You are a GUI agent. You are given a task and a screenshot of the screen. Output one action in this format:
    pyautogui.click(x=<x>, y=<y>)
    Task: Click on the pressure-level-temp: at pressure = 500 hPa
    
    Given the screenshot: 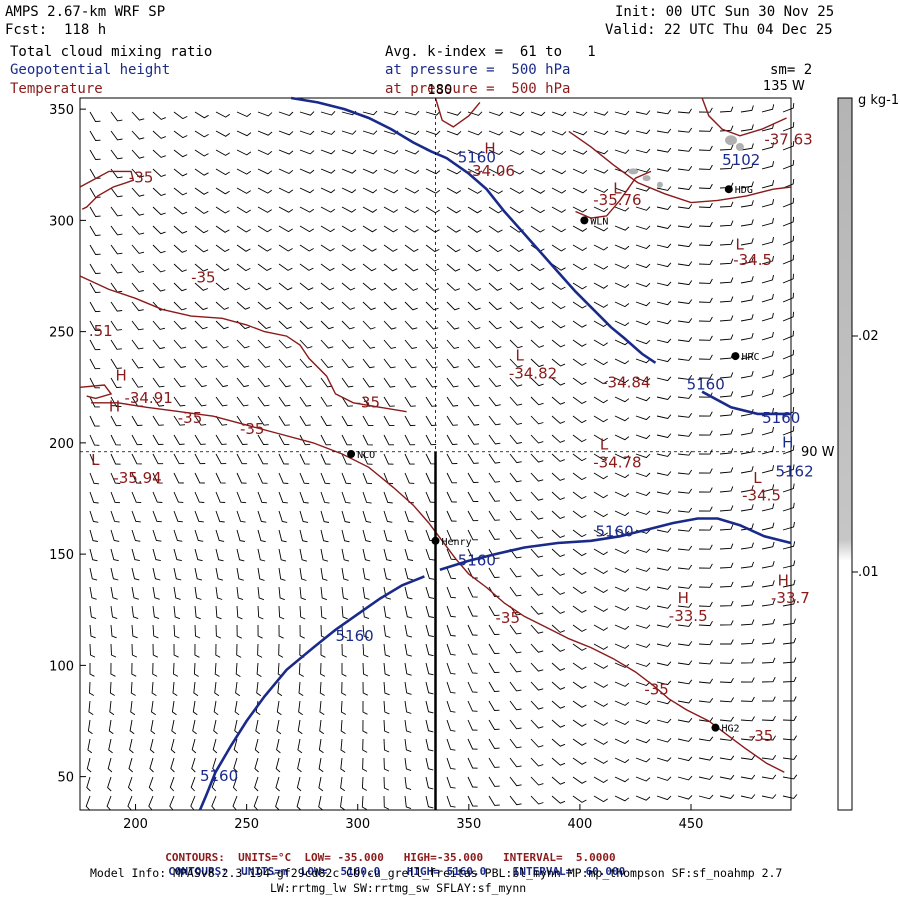 What is the action you would take?
    pyautogui.click(x=478, y=89)
    